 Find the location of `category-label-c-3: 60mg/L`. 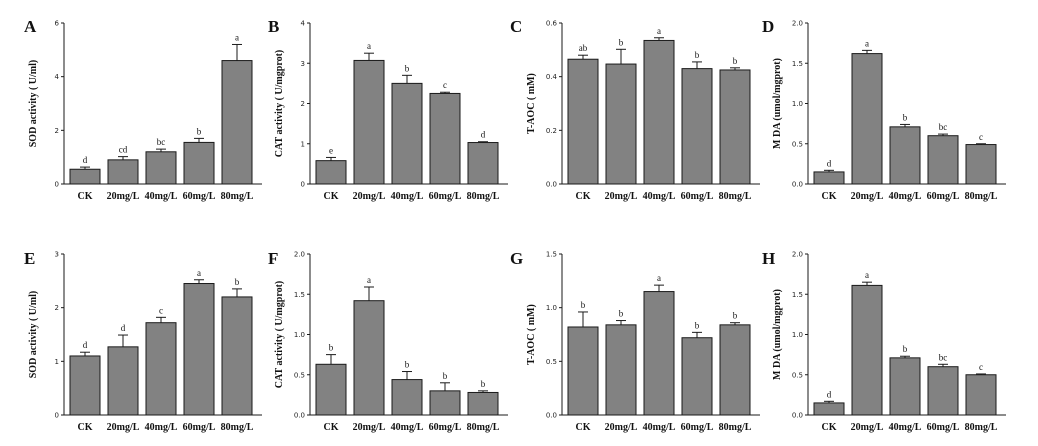

category-label-c-3: 60mg/L is located at coordinates (697, 196).